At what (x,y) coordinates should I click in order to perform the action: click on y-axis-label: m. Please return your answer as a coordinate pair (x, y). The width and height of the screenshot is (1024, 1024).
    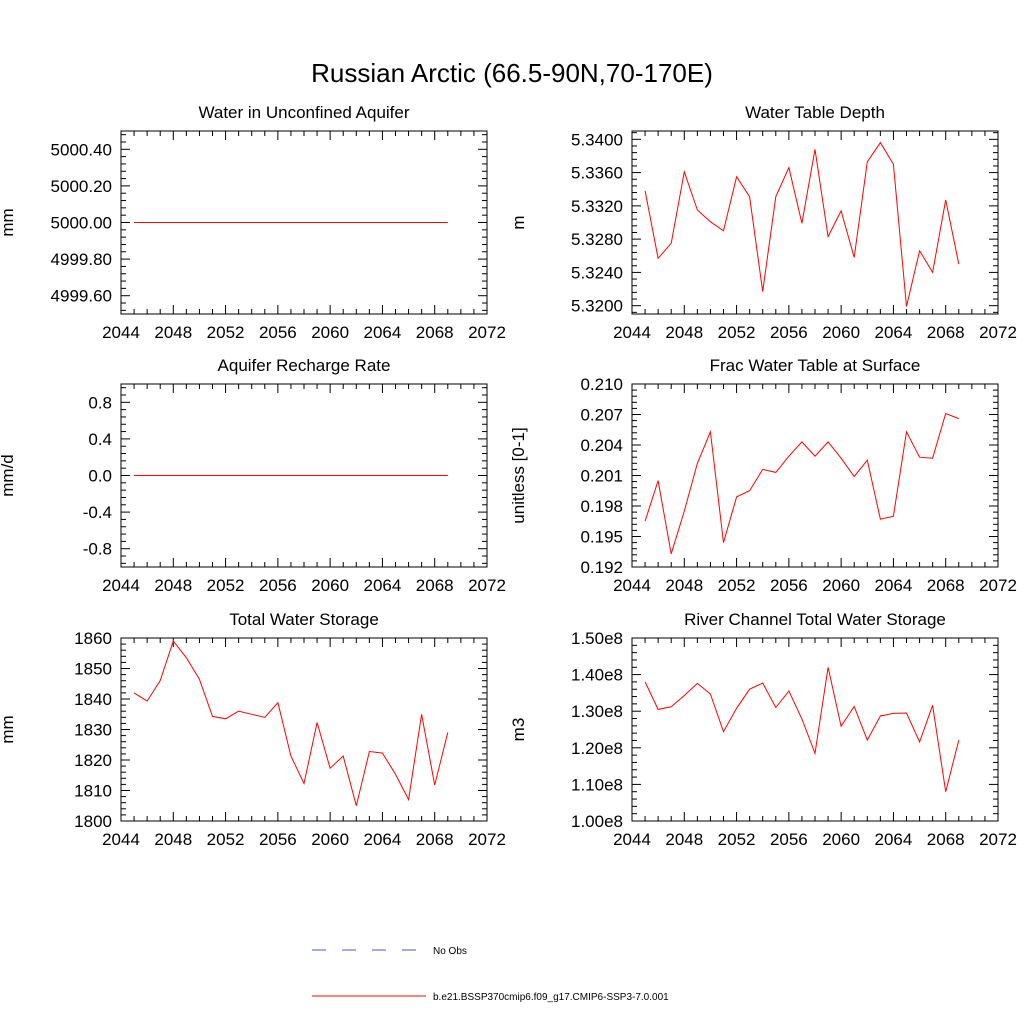
    Looking at the image, I should click on (518, 222).